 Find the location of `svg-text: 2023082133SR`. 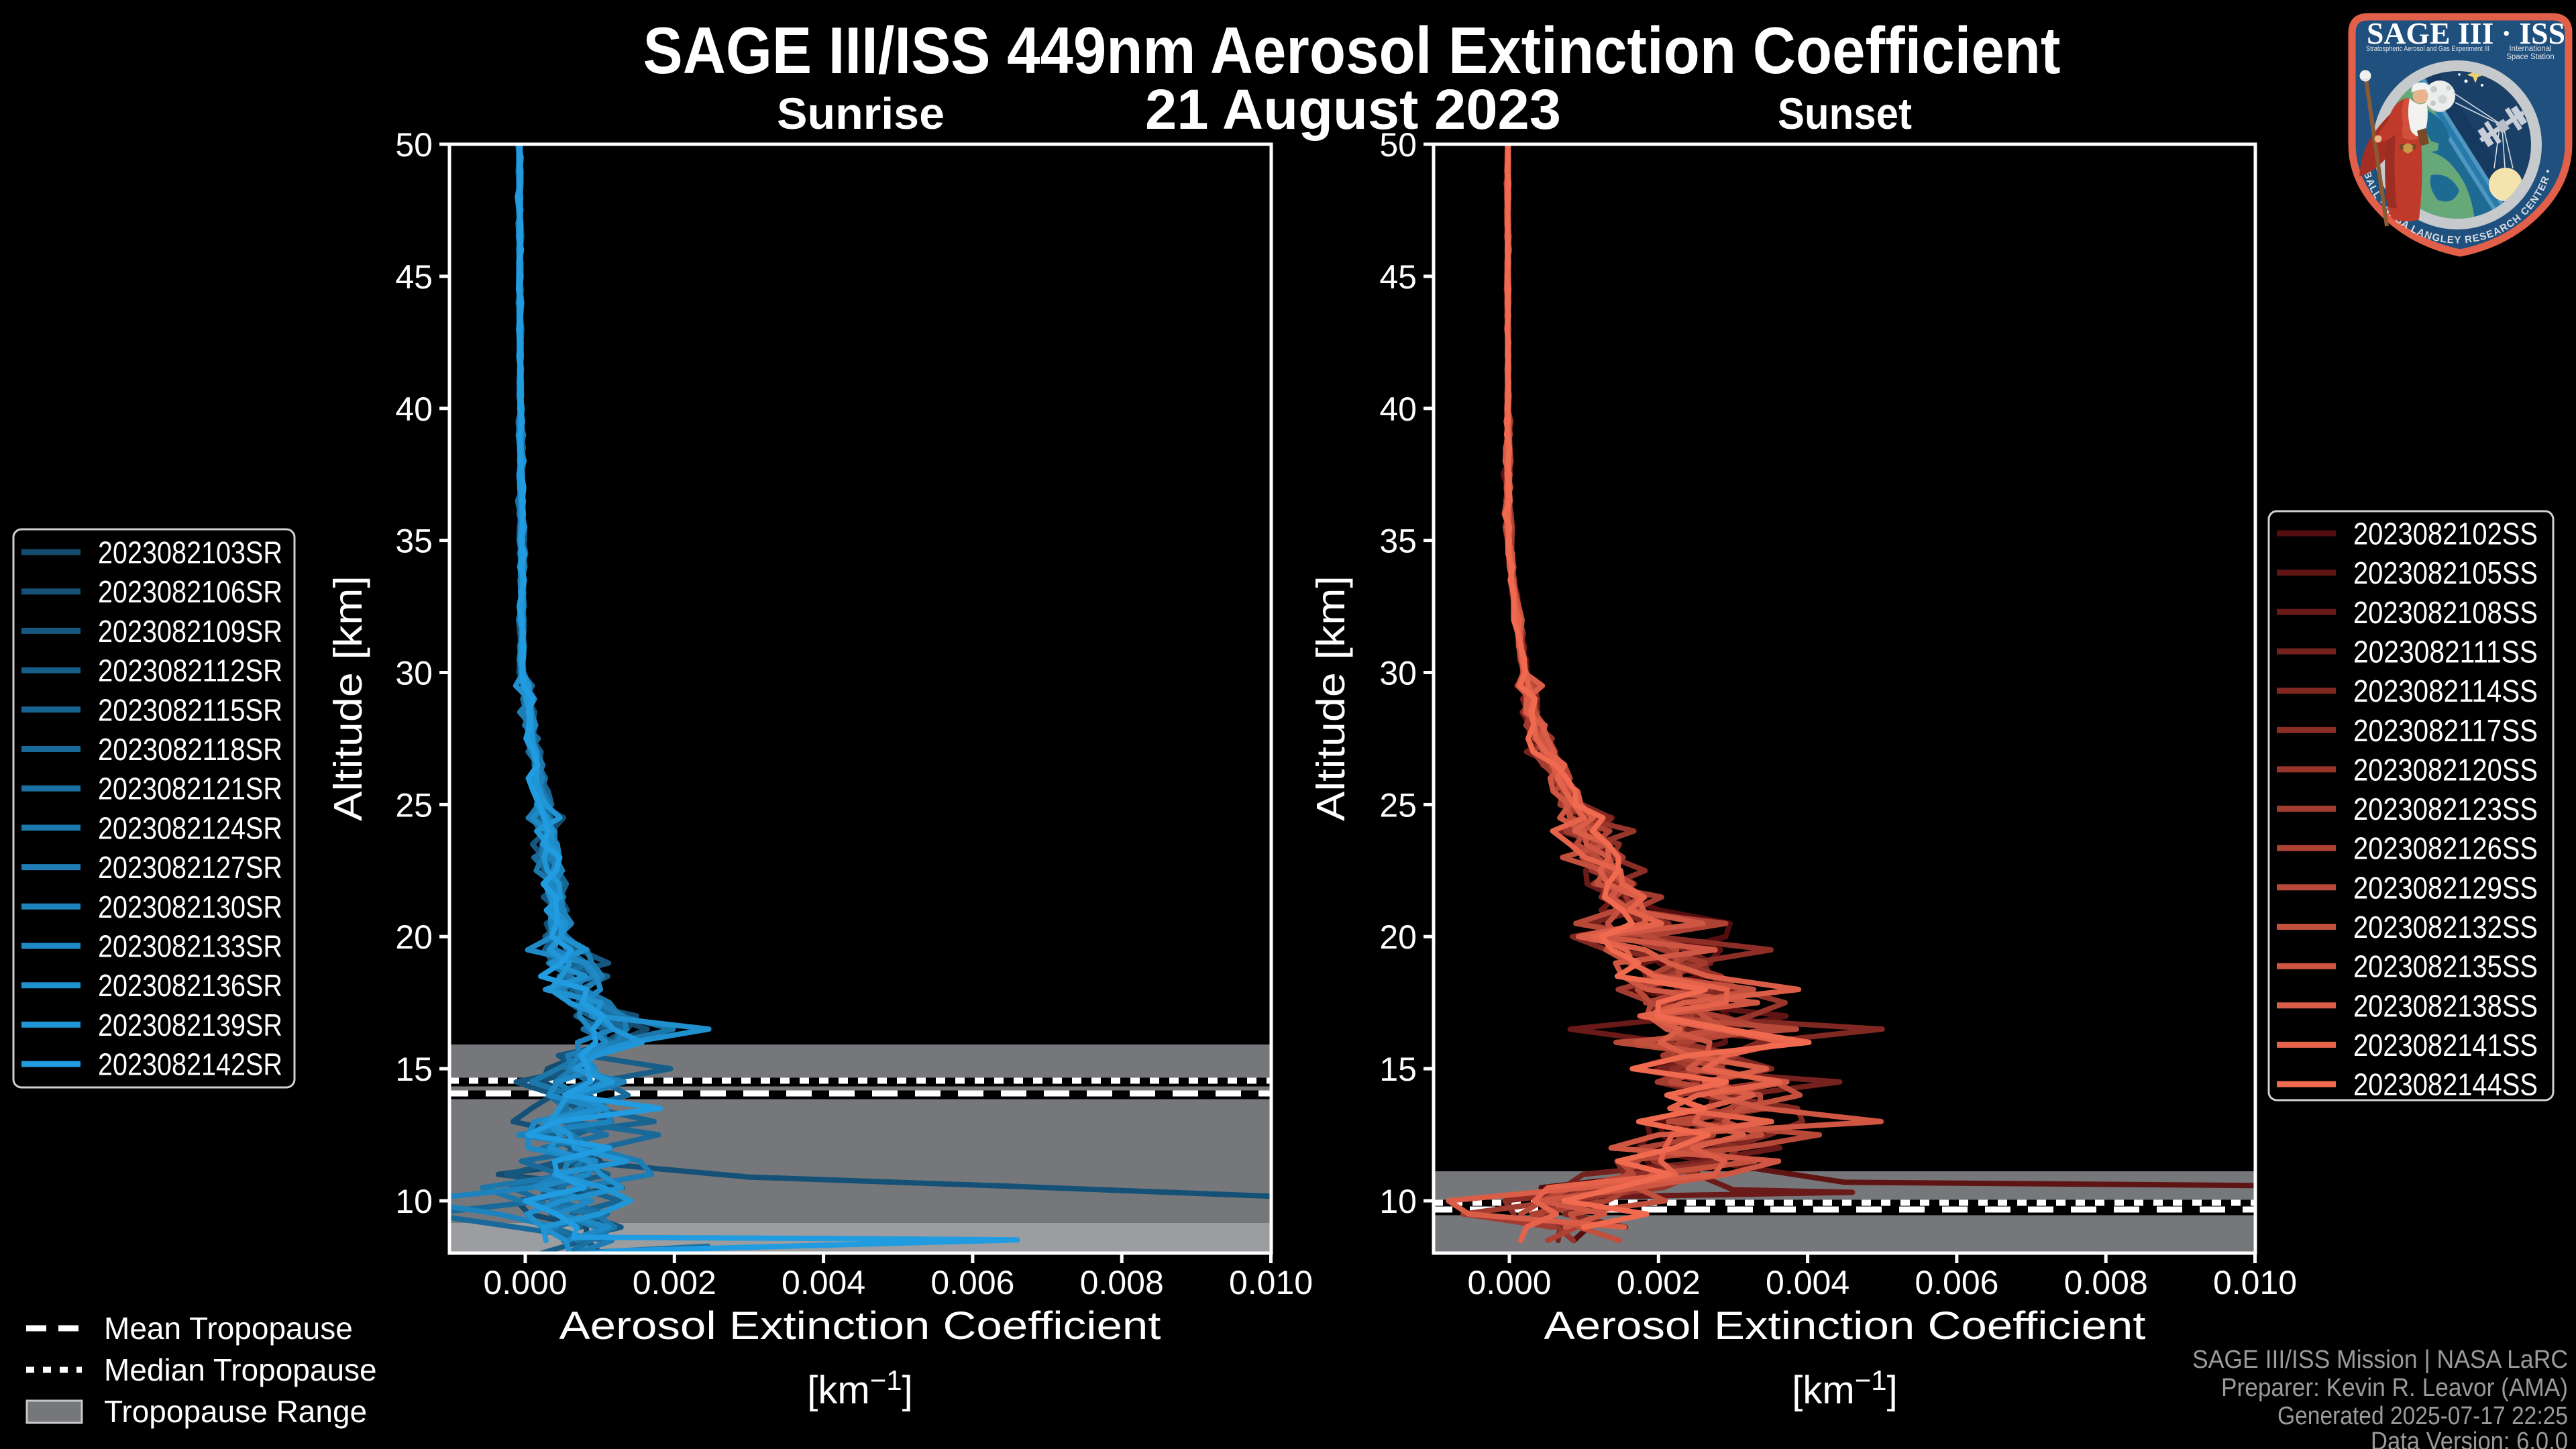

svg-text: 2023082133SR is located at coordinates (190, 946).